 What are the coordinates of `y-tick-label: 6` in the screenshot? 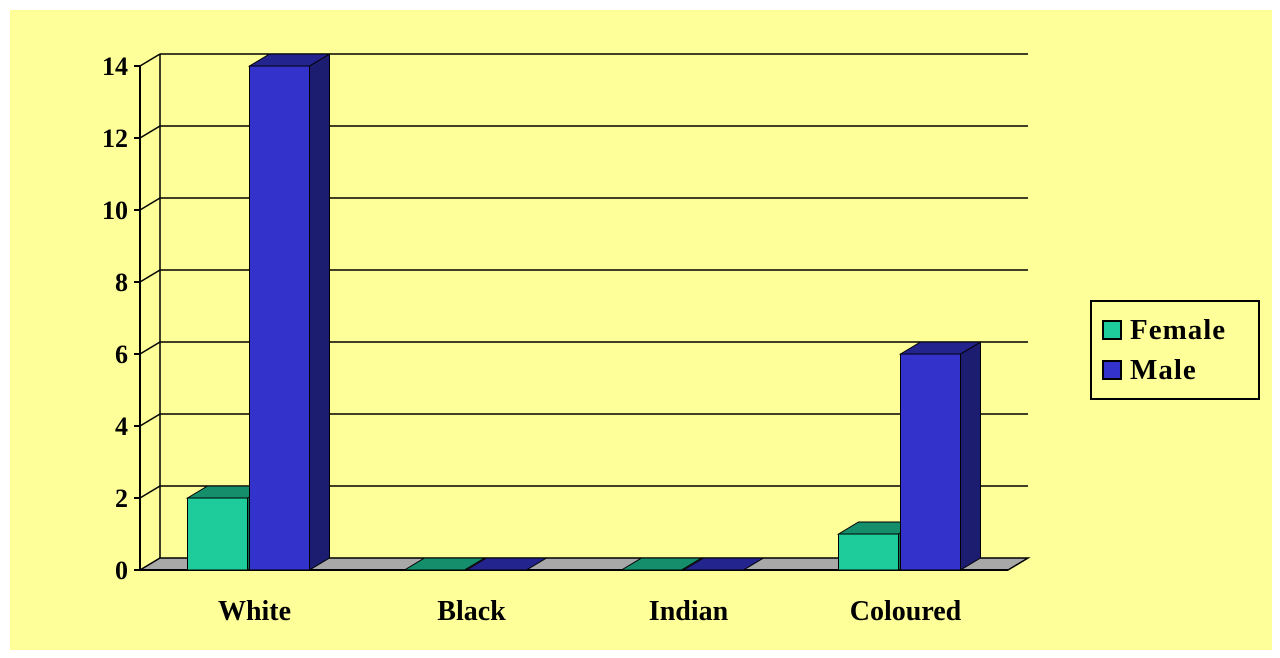 It's located at (121, 354).